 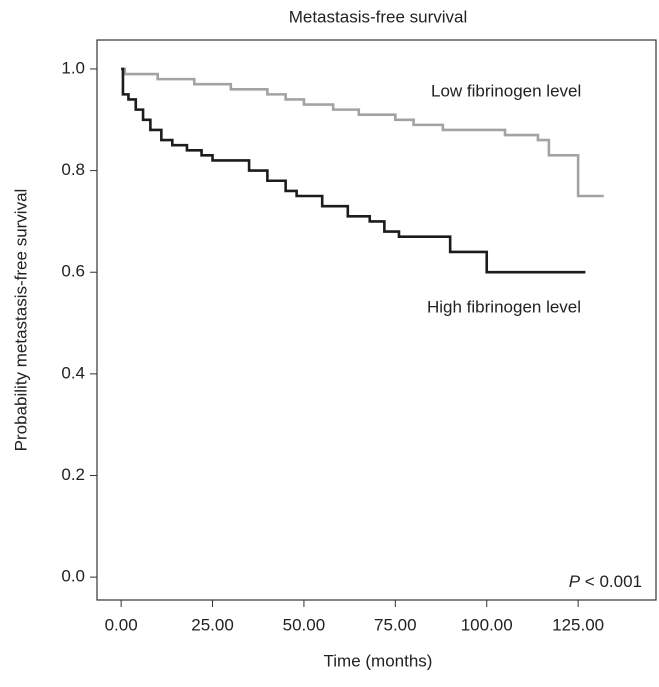 I want to click on x-tick-label: 100.00, so click(x=487, y=624).